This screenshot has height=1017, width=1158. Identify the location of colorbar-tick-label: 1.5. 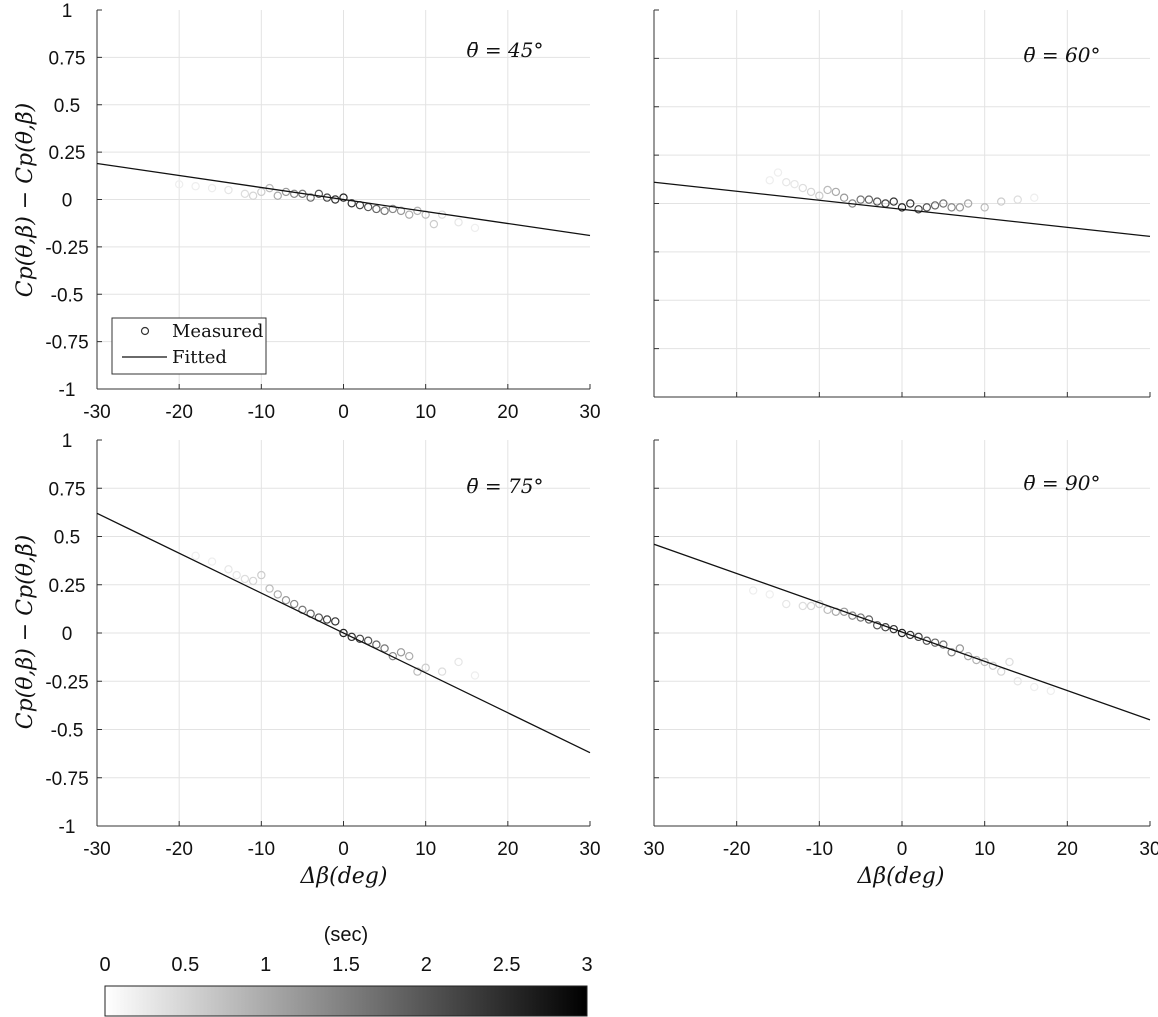
(346, 965).